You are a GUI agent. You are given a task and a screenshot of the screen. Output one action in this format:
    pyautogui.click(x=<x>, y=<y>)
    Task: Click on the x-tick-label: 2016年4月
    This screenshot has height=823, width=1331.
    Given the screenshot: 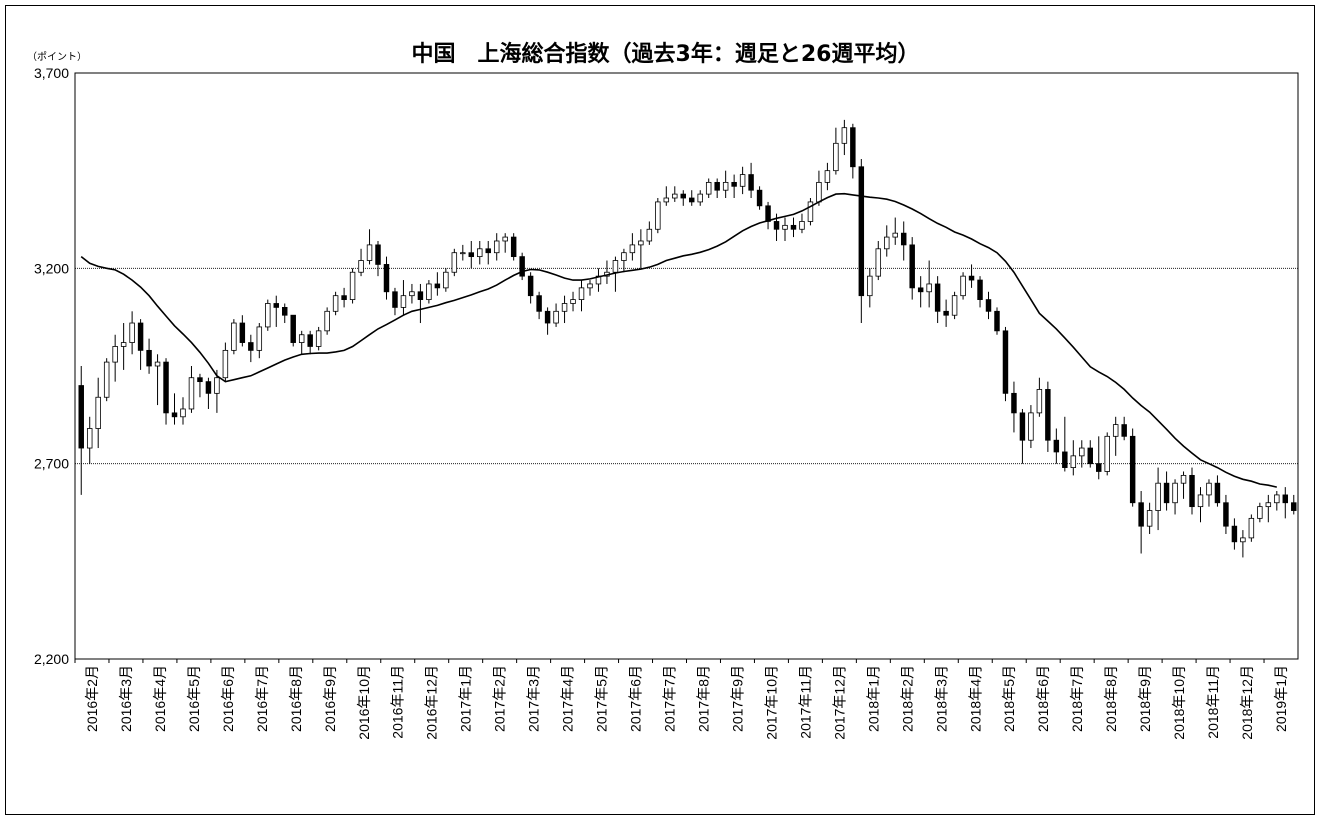 What is the action you would take?
    pyautogui.click(x=160, y=698)
    